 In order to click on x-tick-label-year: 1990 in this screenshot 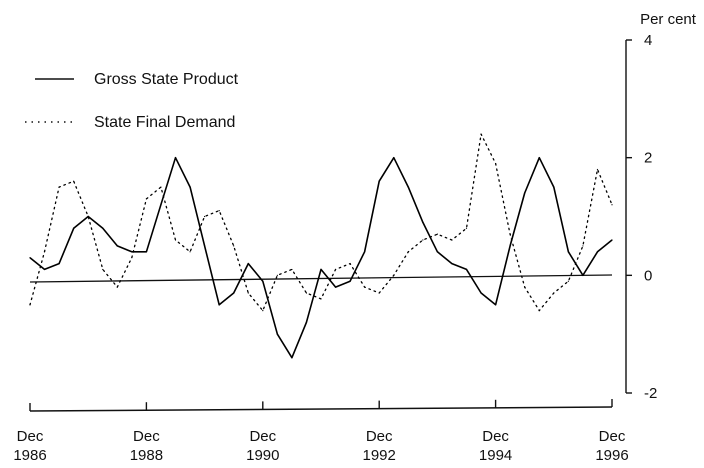, I will do `click(262, 455)`.